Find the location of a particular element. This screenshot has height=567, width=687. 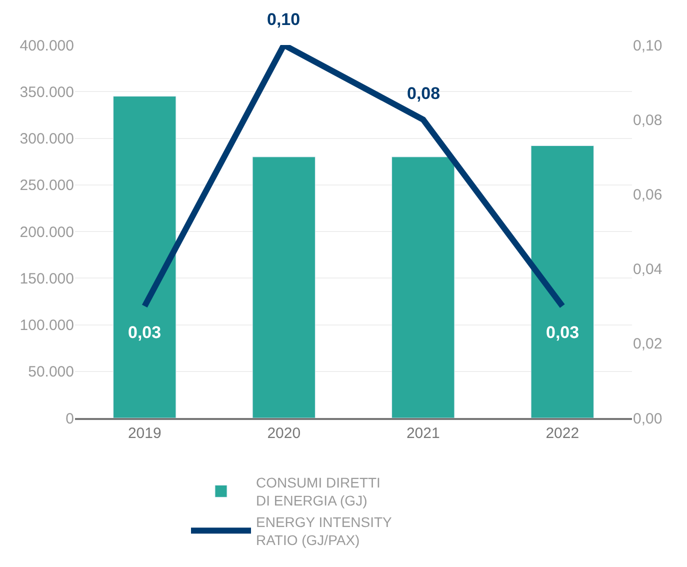

data-label: 0,10 is located at coordinates (283, 19).